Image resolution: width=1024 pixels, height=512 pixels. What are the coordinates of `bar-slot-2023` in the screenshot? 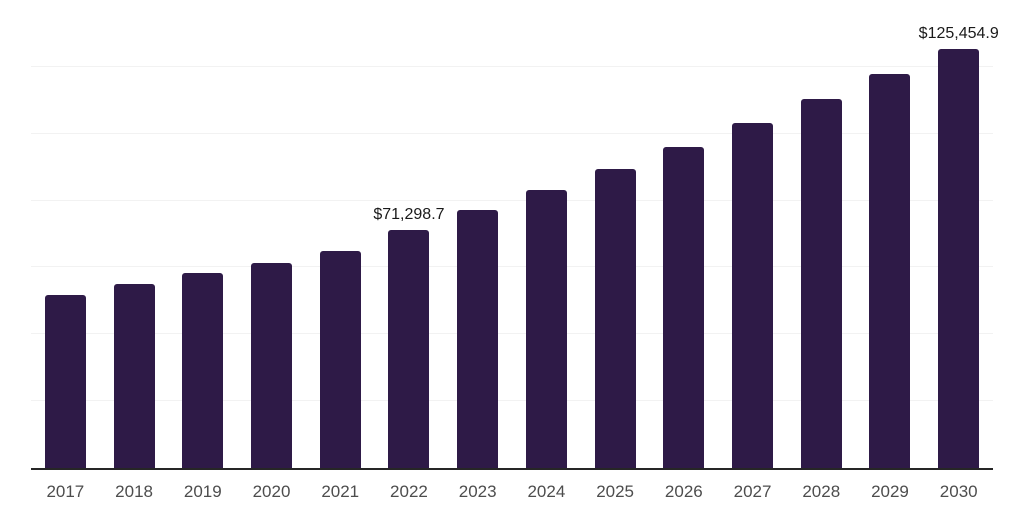 It's located at (477, 235).